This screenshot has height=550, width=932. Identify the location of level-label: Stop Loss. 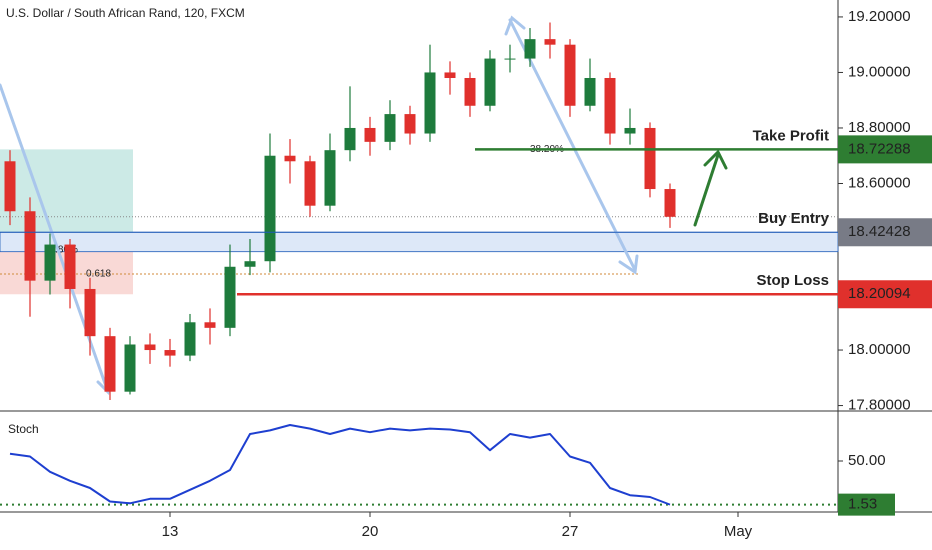
(792, 280).